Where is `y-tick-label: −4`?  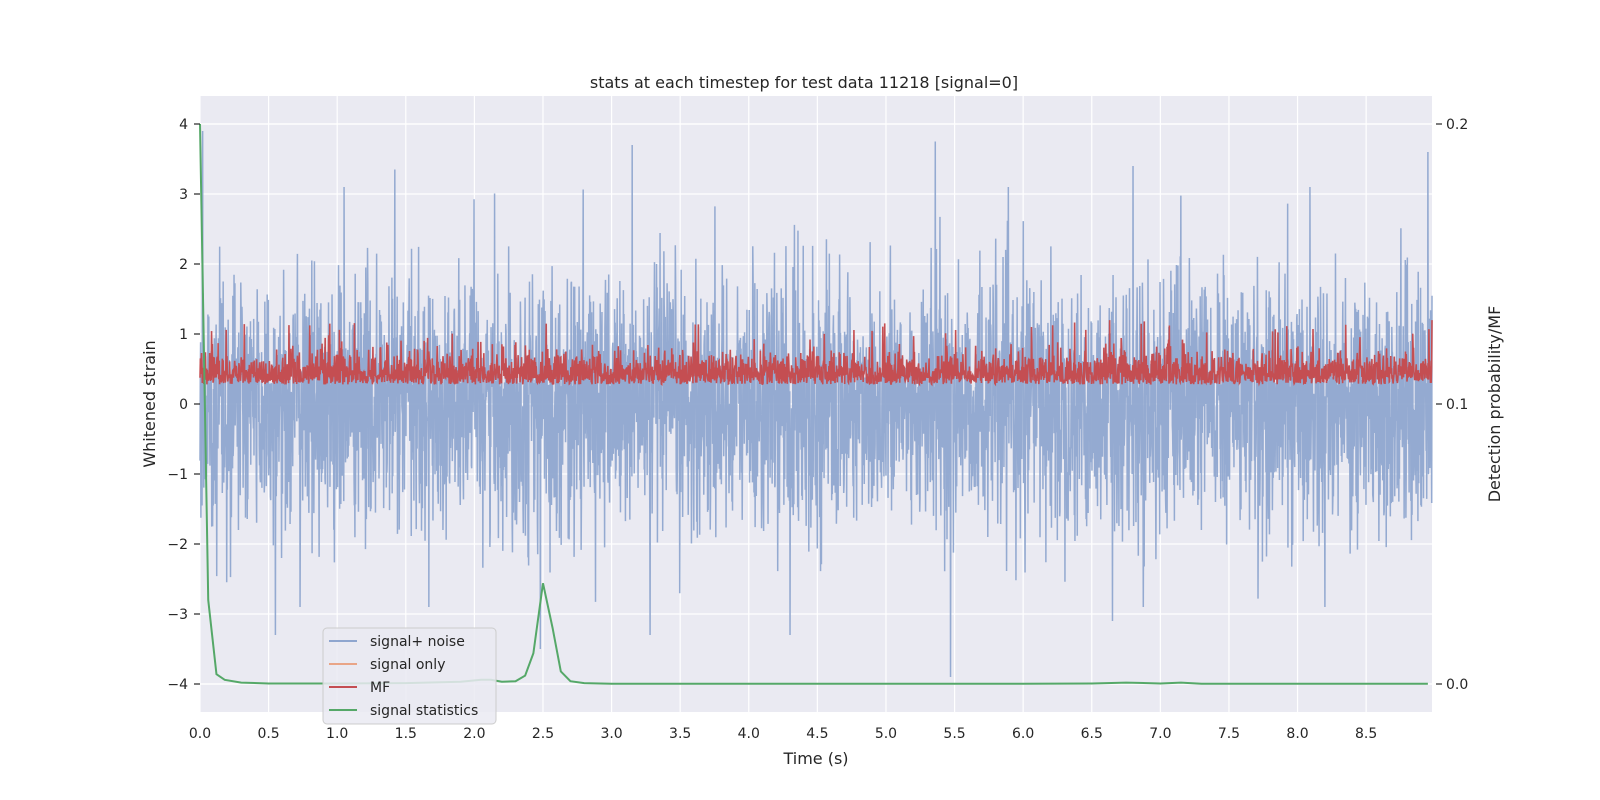 y-tick-label: −4 is located at coordinates (177, 685).